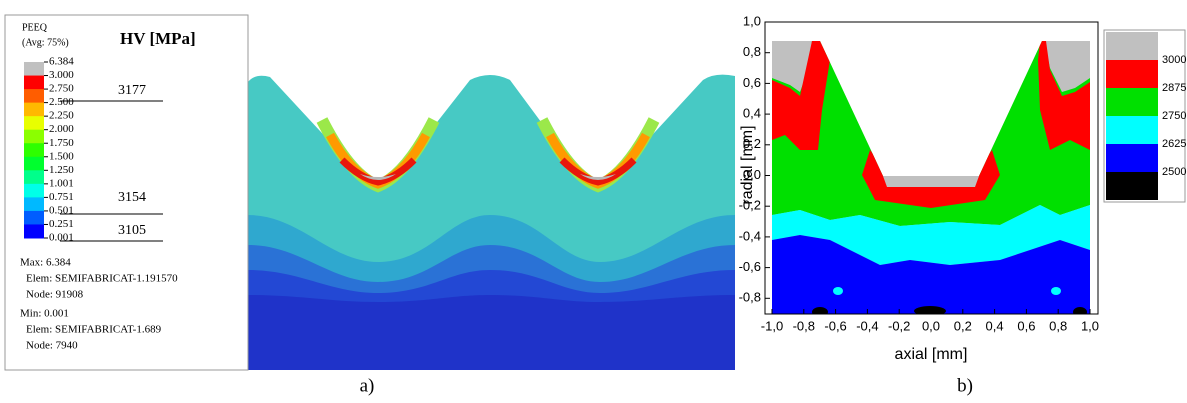 The image size is (1187, 403). What do you see at coordinates (35, 27) in the screenshot?
I see `legend-title: PEEQ` at bounding box center [35, 27].